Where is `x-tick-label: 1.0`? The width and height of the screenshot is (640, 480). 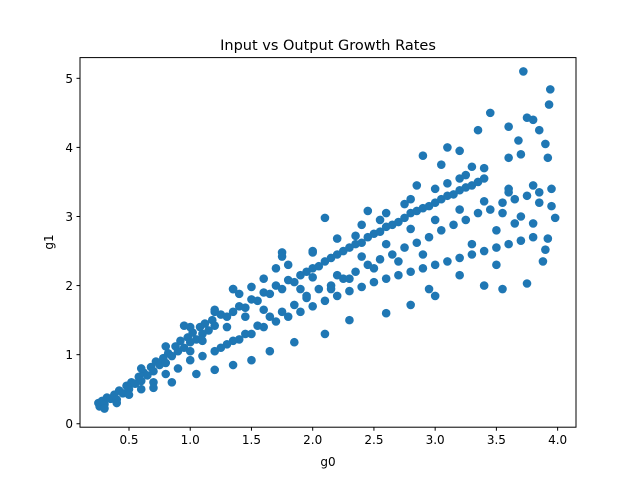 x-tick-label: 1.0 is located at coordinates (190, 440).